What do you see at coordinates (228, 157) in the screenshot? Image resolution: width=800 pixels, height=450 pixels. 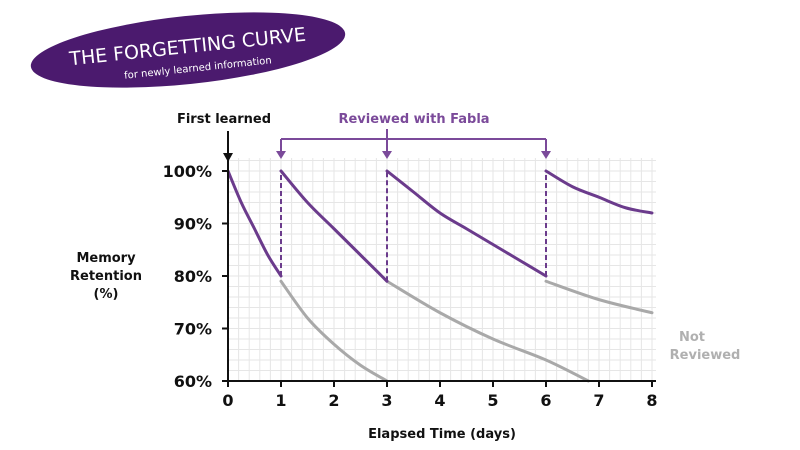 I see `first-learned-arrowhead` at bounding box center [228, 157].